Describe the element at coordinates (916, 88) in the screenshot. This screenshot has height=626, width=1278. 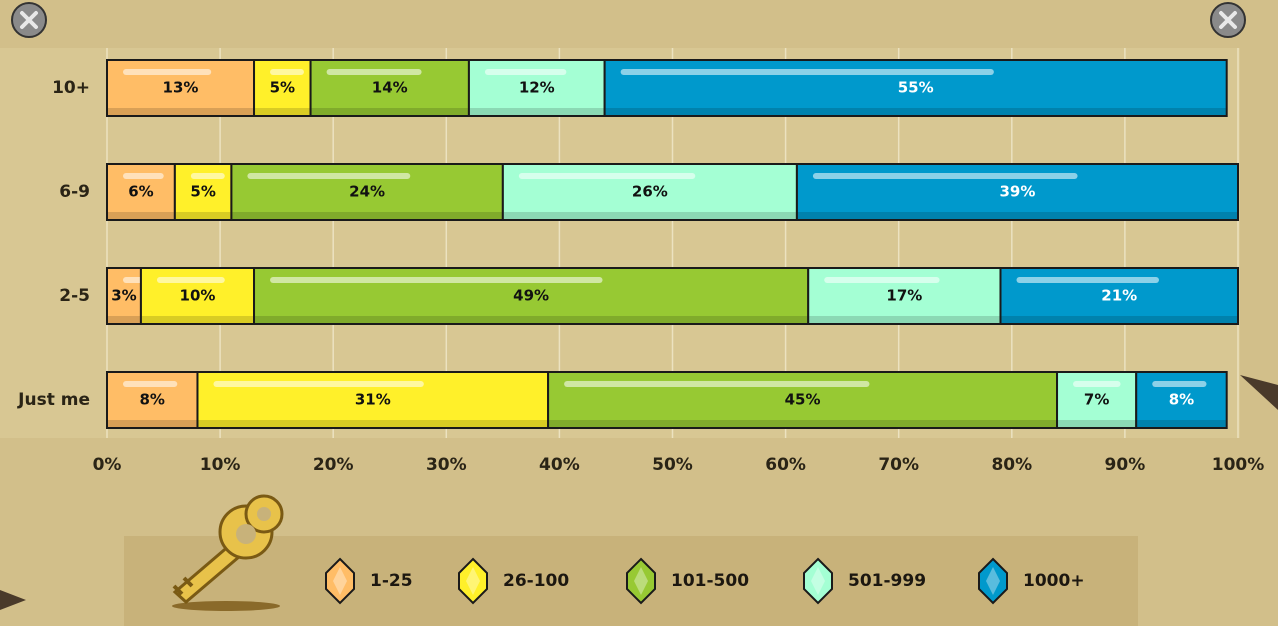
I see `data-label: 55%` at that location.